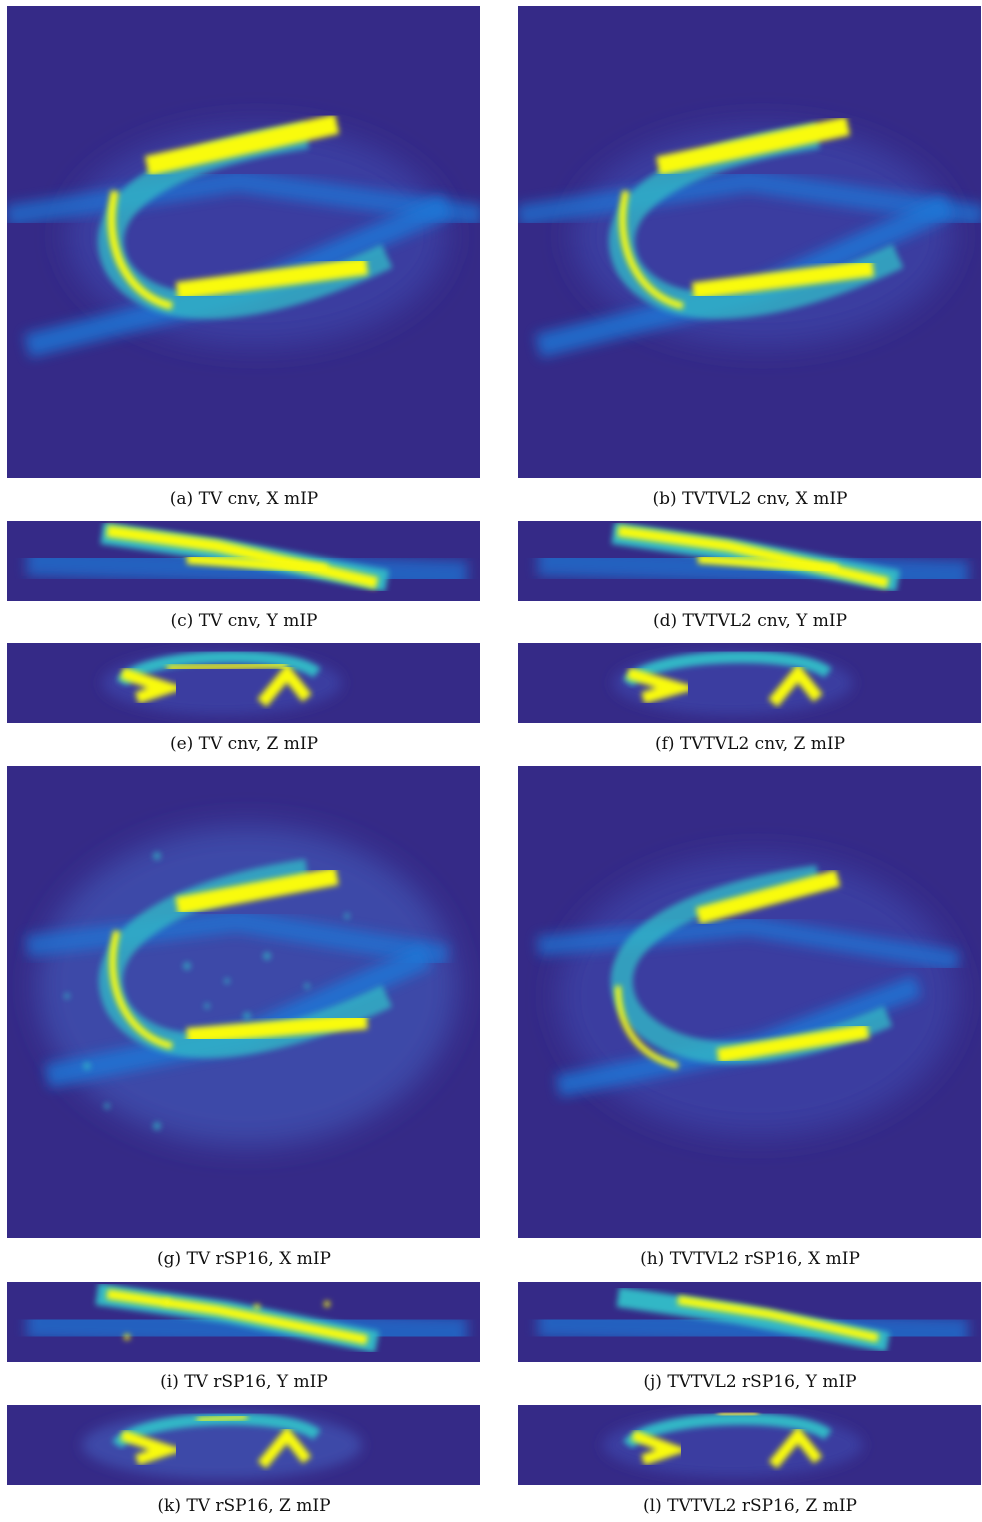 This screenshot has width=982, height=1522. I want to click on caption-j: (j) TVTVL2 rSP16, Y mIP, so click(750, 1382).